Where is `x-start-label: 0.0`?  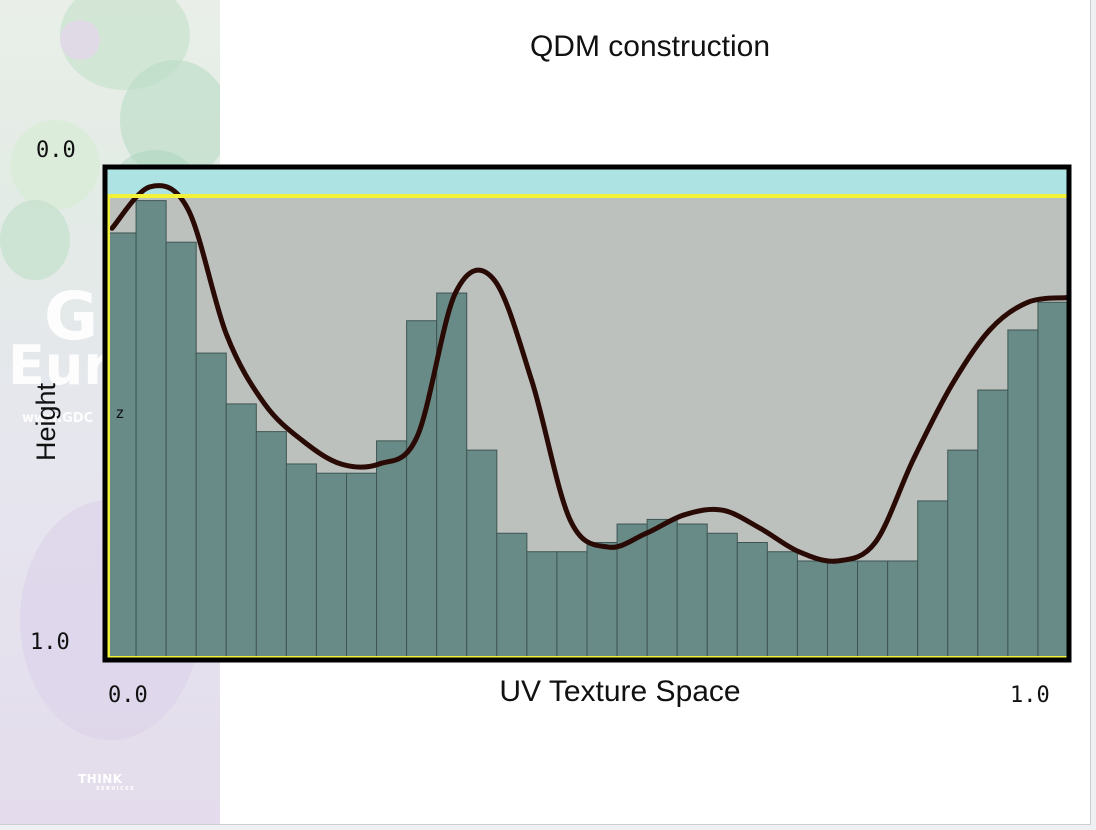 x-start-label: 0.0 is located at coordinates (128, 695).